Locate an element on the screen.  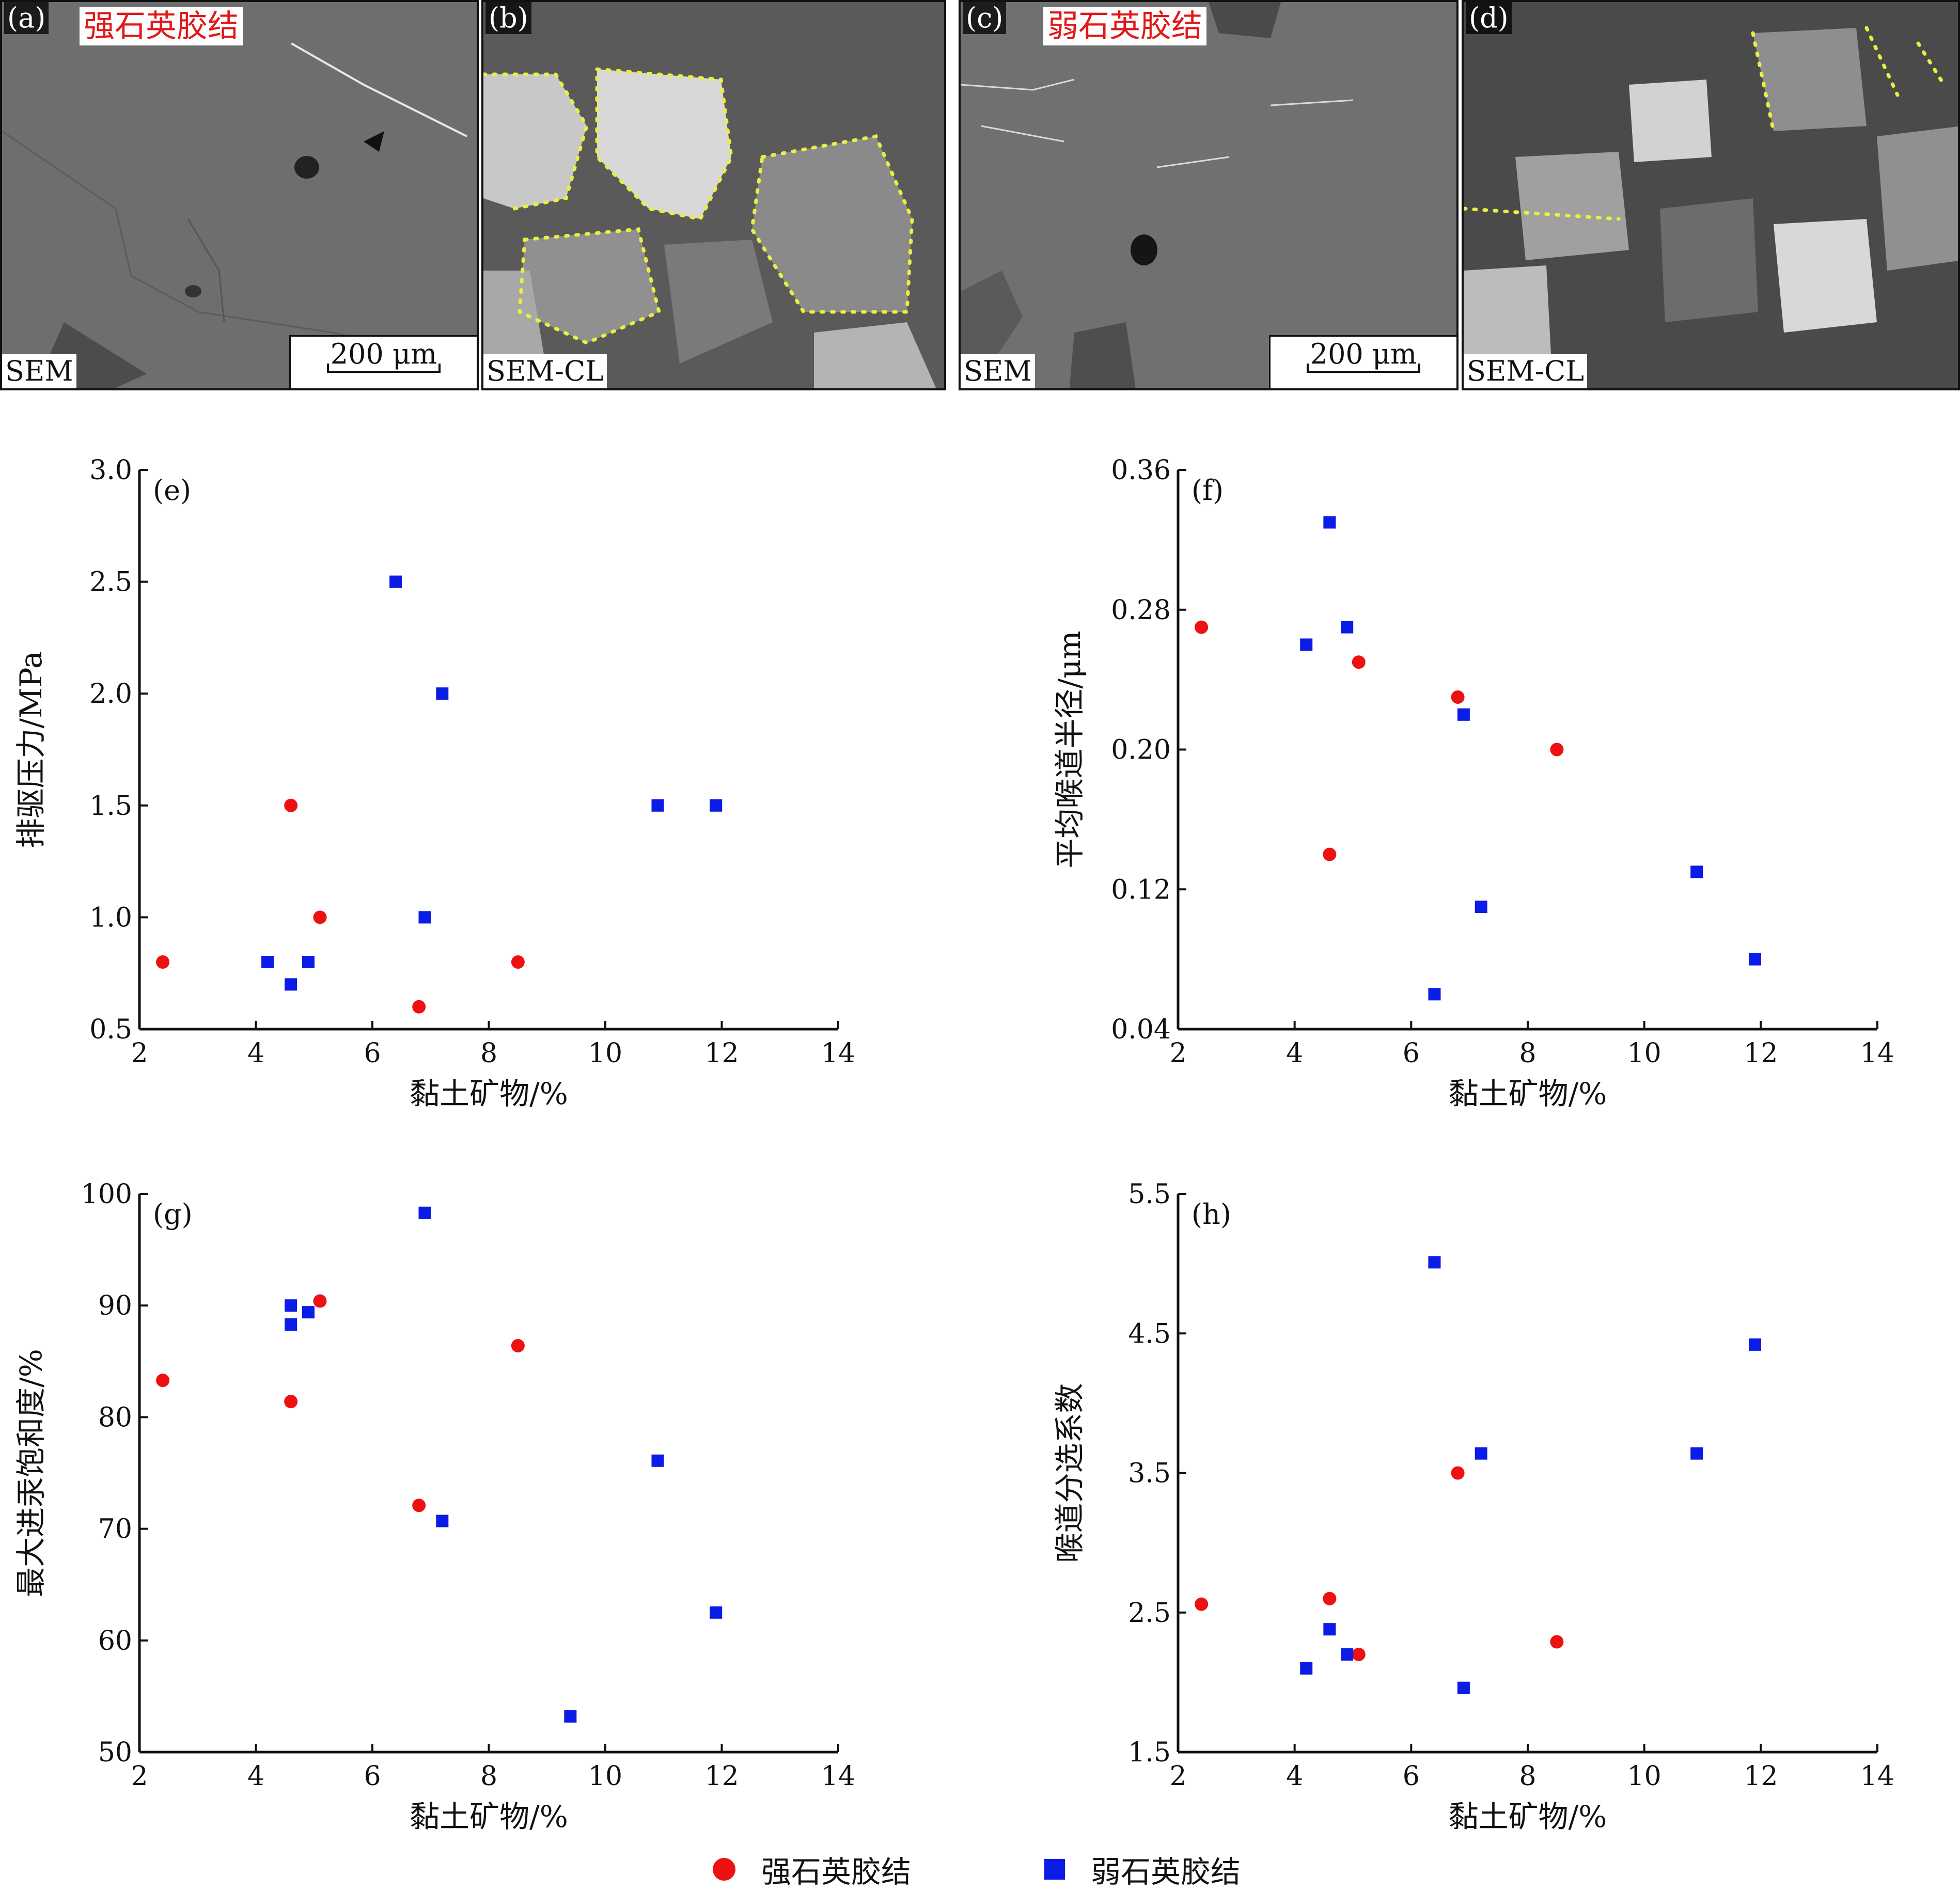
micrograph-c: (c) 弱石英胶结 SEM 200 μm is located at coordinates (1209, 195).